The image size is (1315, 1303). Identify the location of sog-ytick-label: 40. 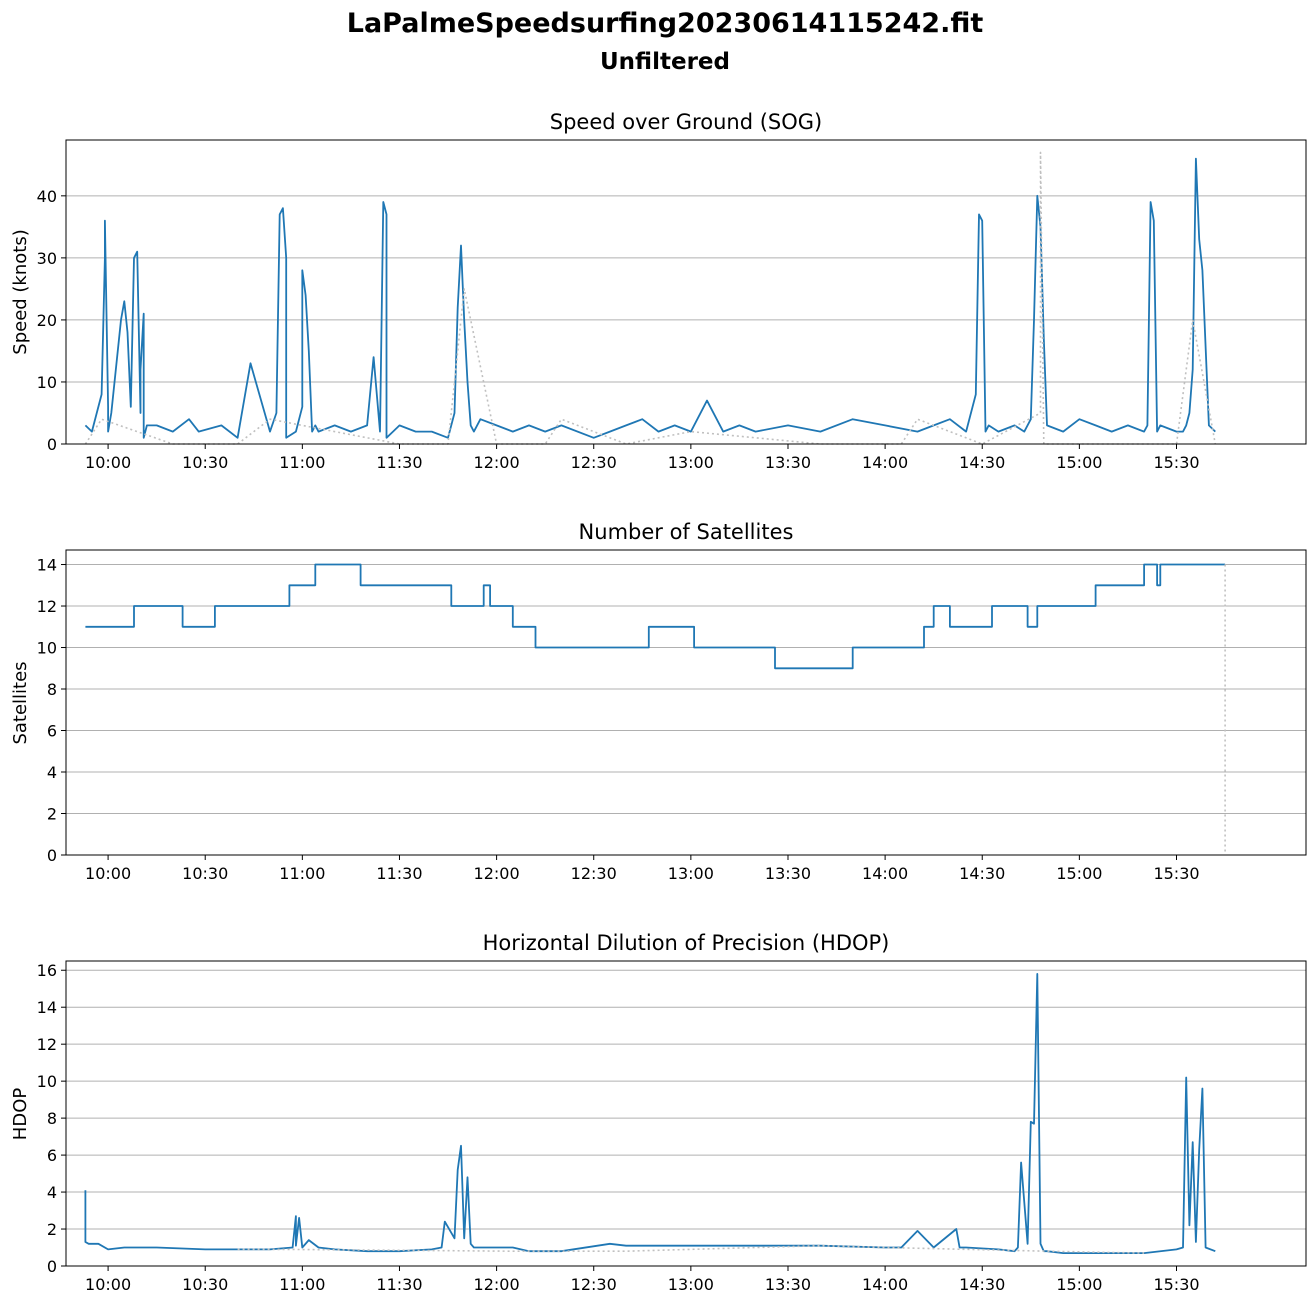
(47, 196).